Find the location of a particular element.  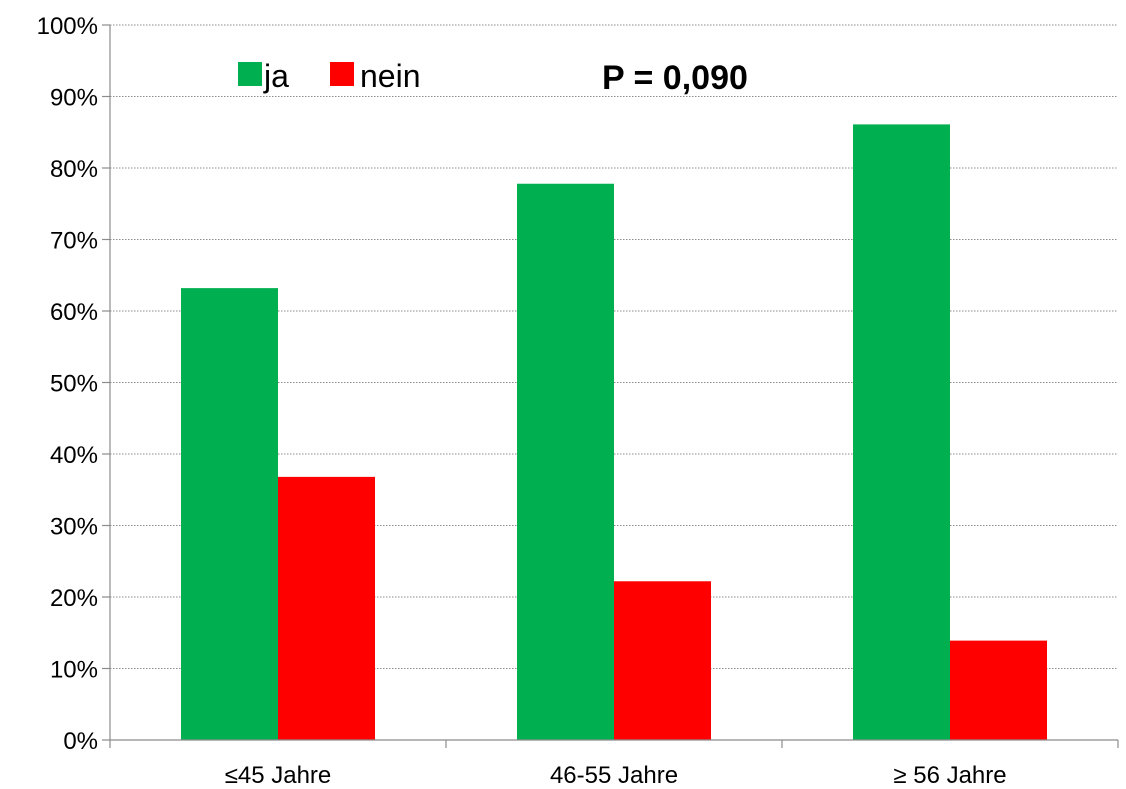

y-tick-label: 70% is located at coordinates (74, 241).